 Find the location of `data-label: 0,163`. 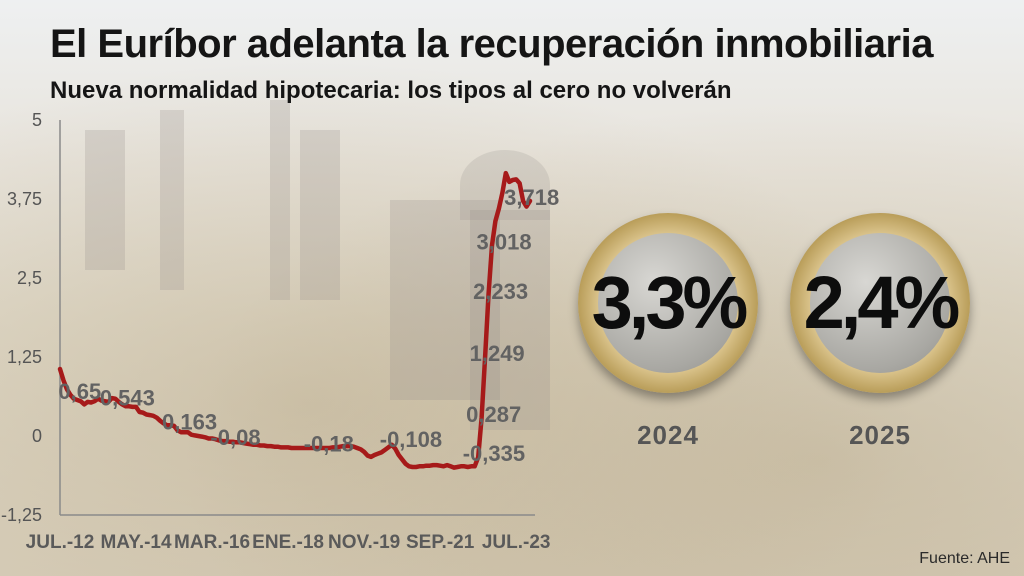

data-label: 0,163 is located at coordinates (189, 422).